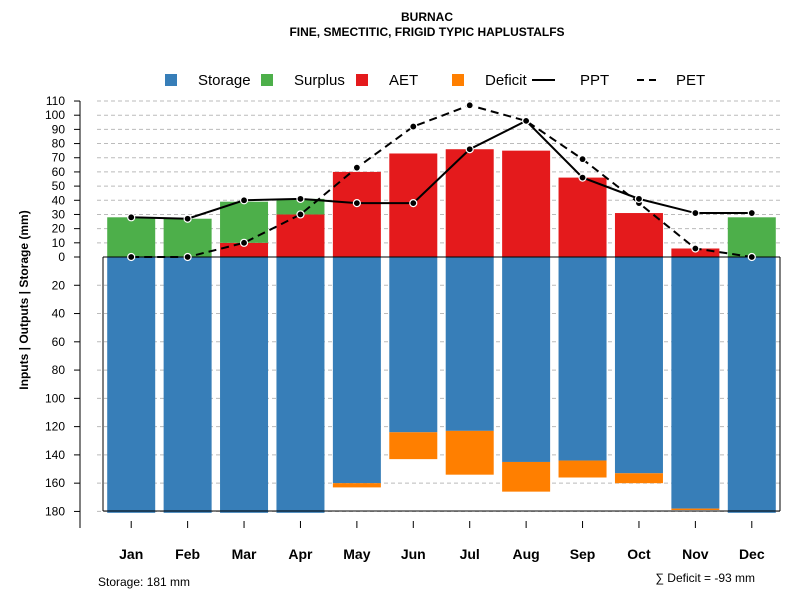 Image resolution: width=800 pixels, height=600 pixels. I want to click on legend-swatch-deficit, so click(458, 80).